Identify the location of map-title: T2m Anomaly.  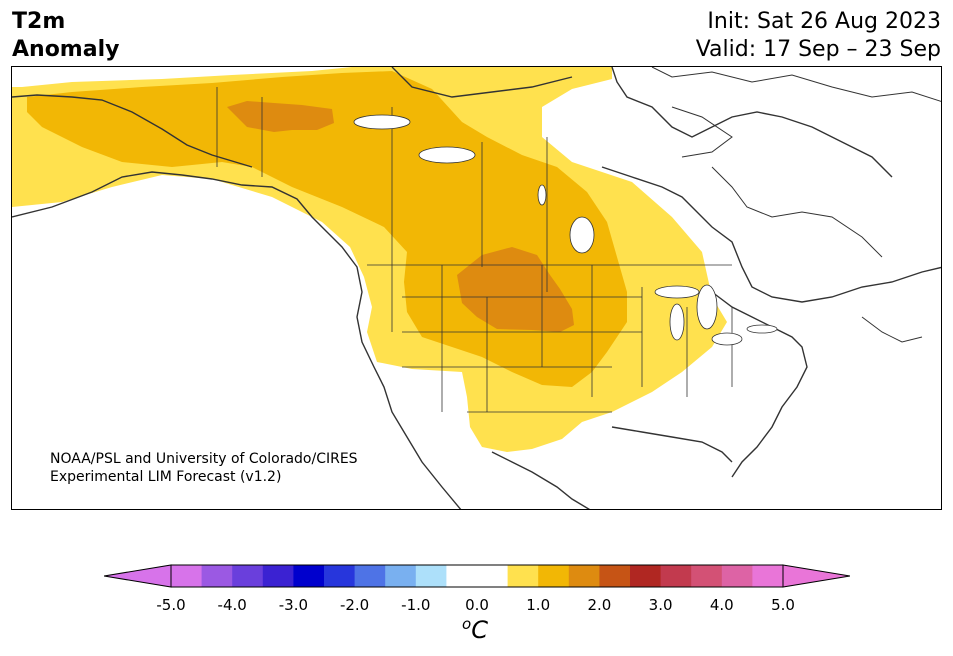
(65, 36).